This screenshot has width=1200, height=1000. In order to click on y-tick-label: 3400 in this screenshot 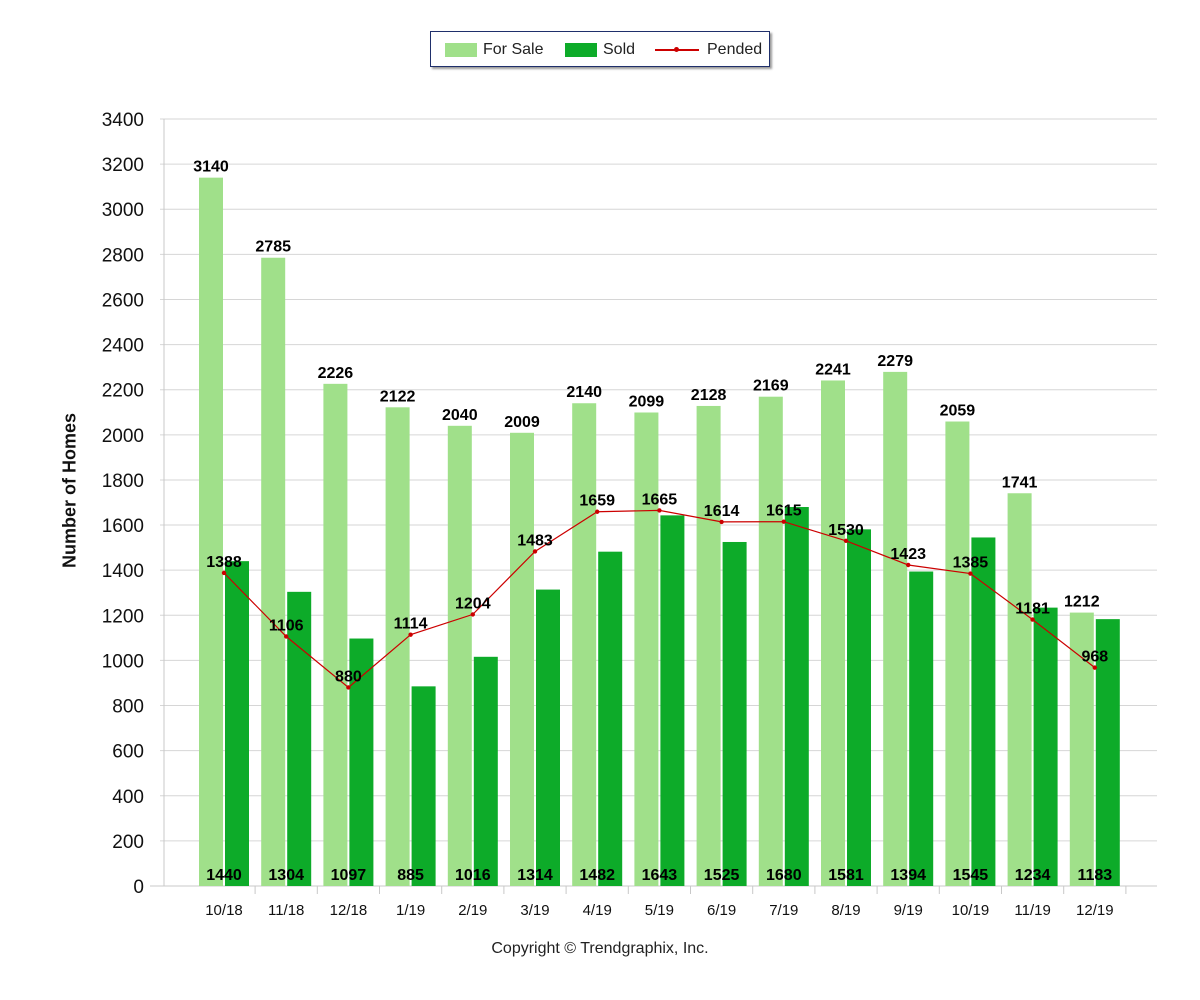, I will do `click(123, 120)`.